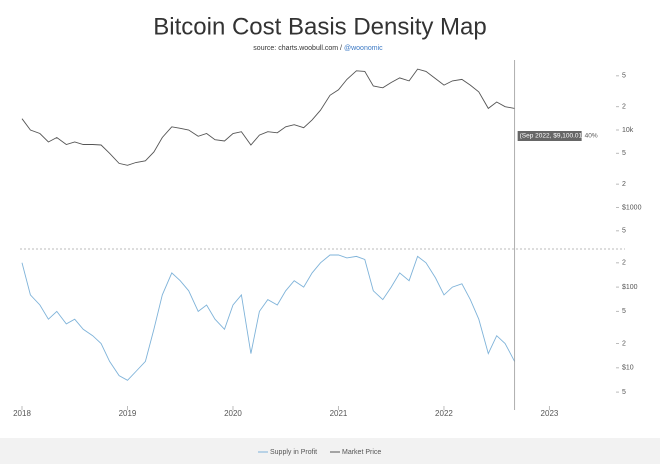  Describe the element at coordinates (128, 413) in the screenshot. I see `x-tick-label: 2019` at that location.